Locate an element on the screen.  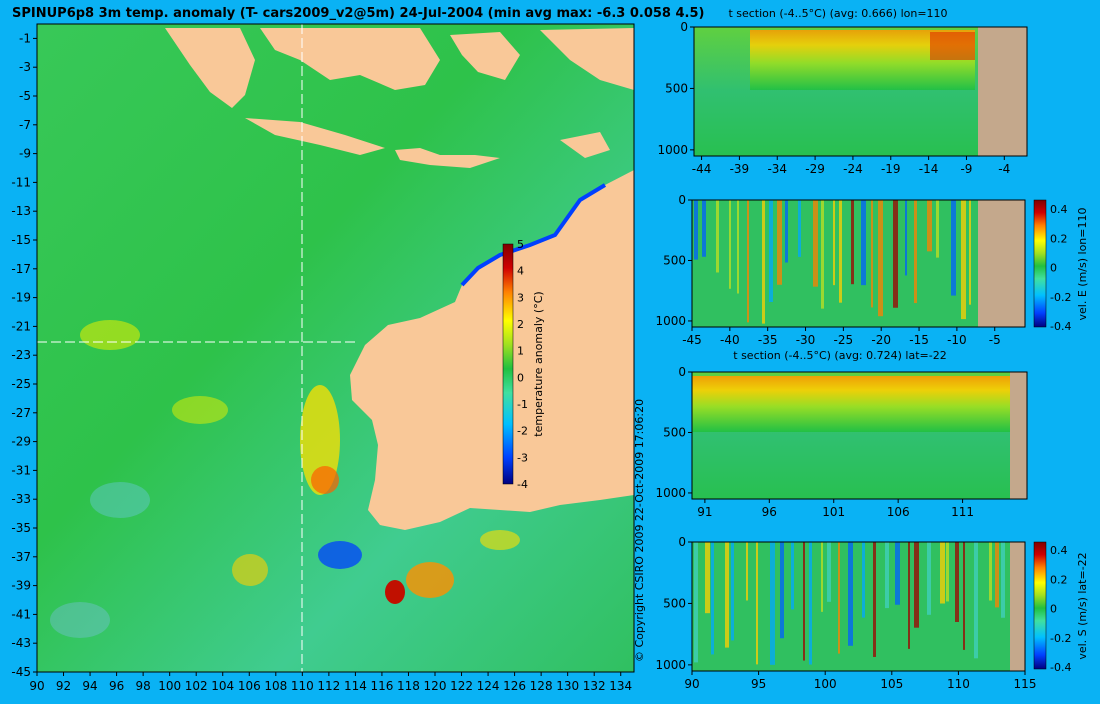
map-land-sumatra is located at coordinates (210, 68).